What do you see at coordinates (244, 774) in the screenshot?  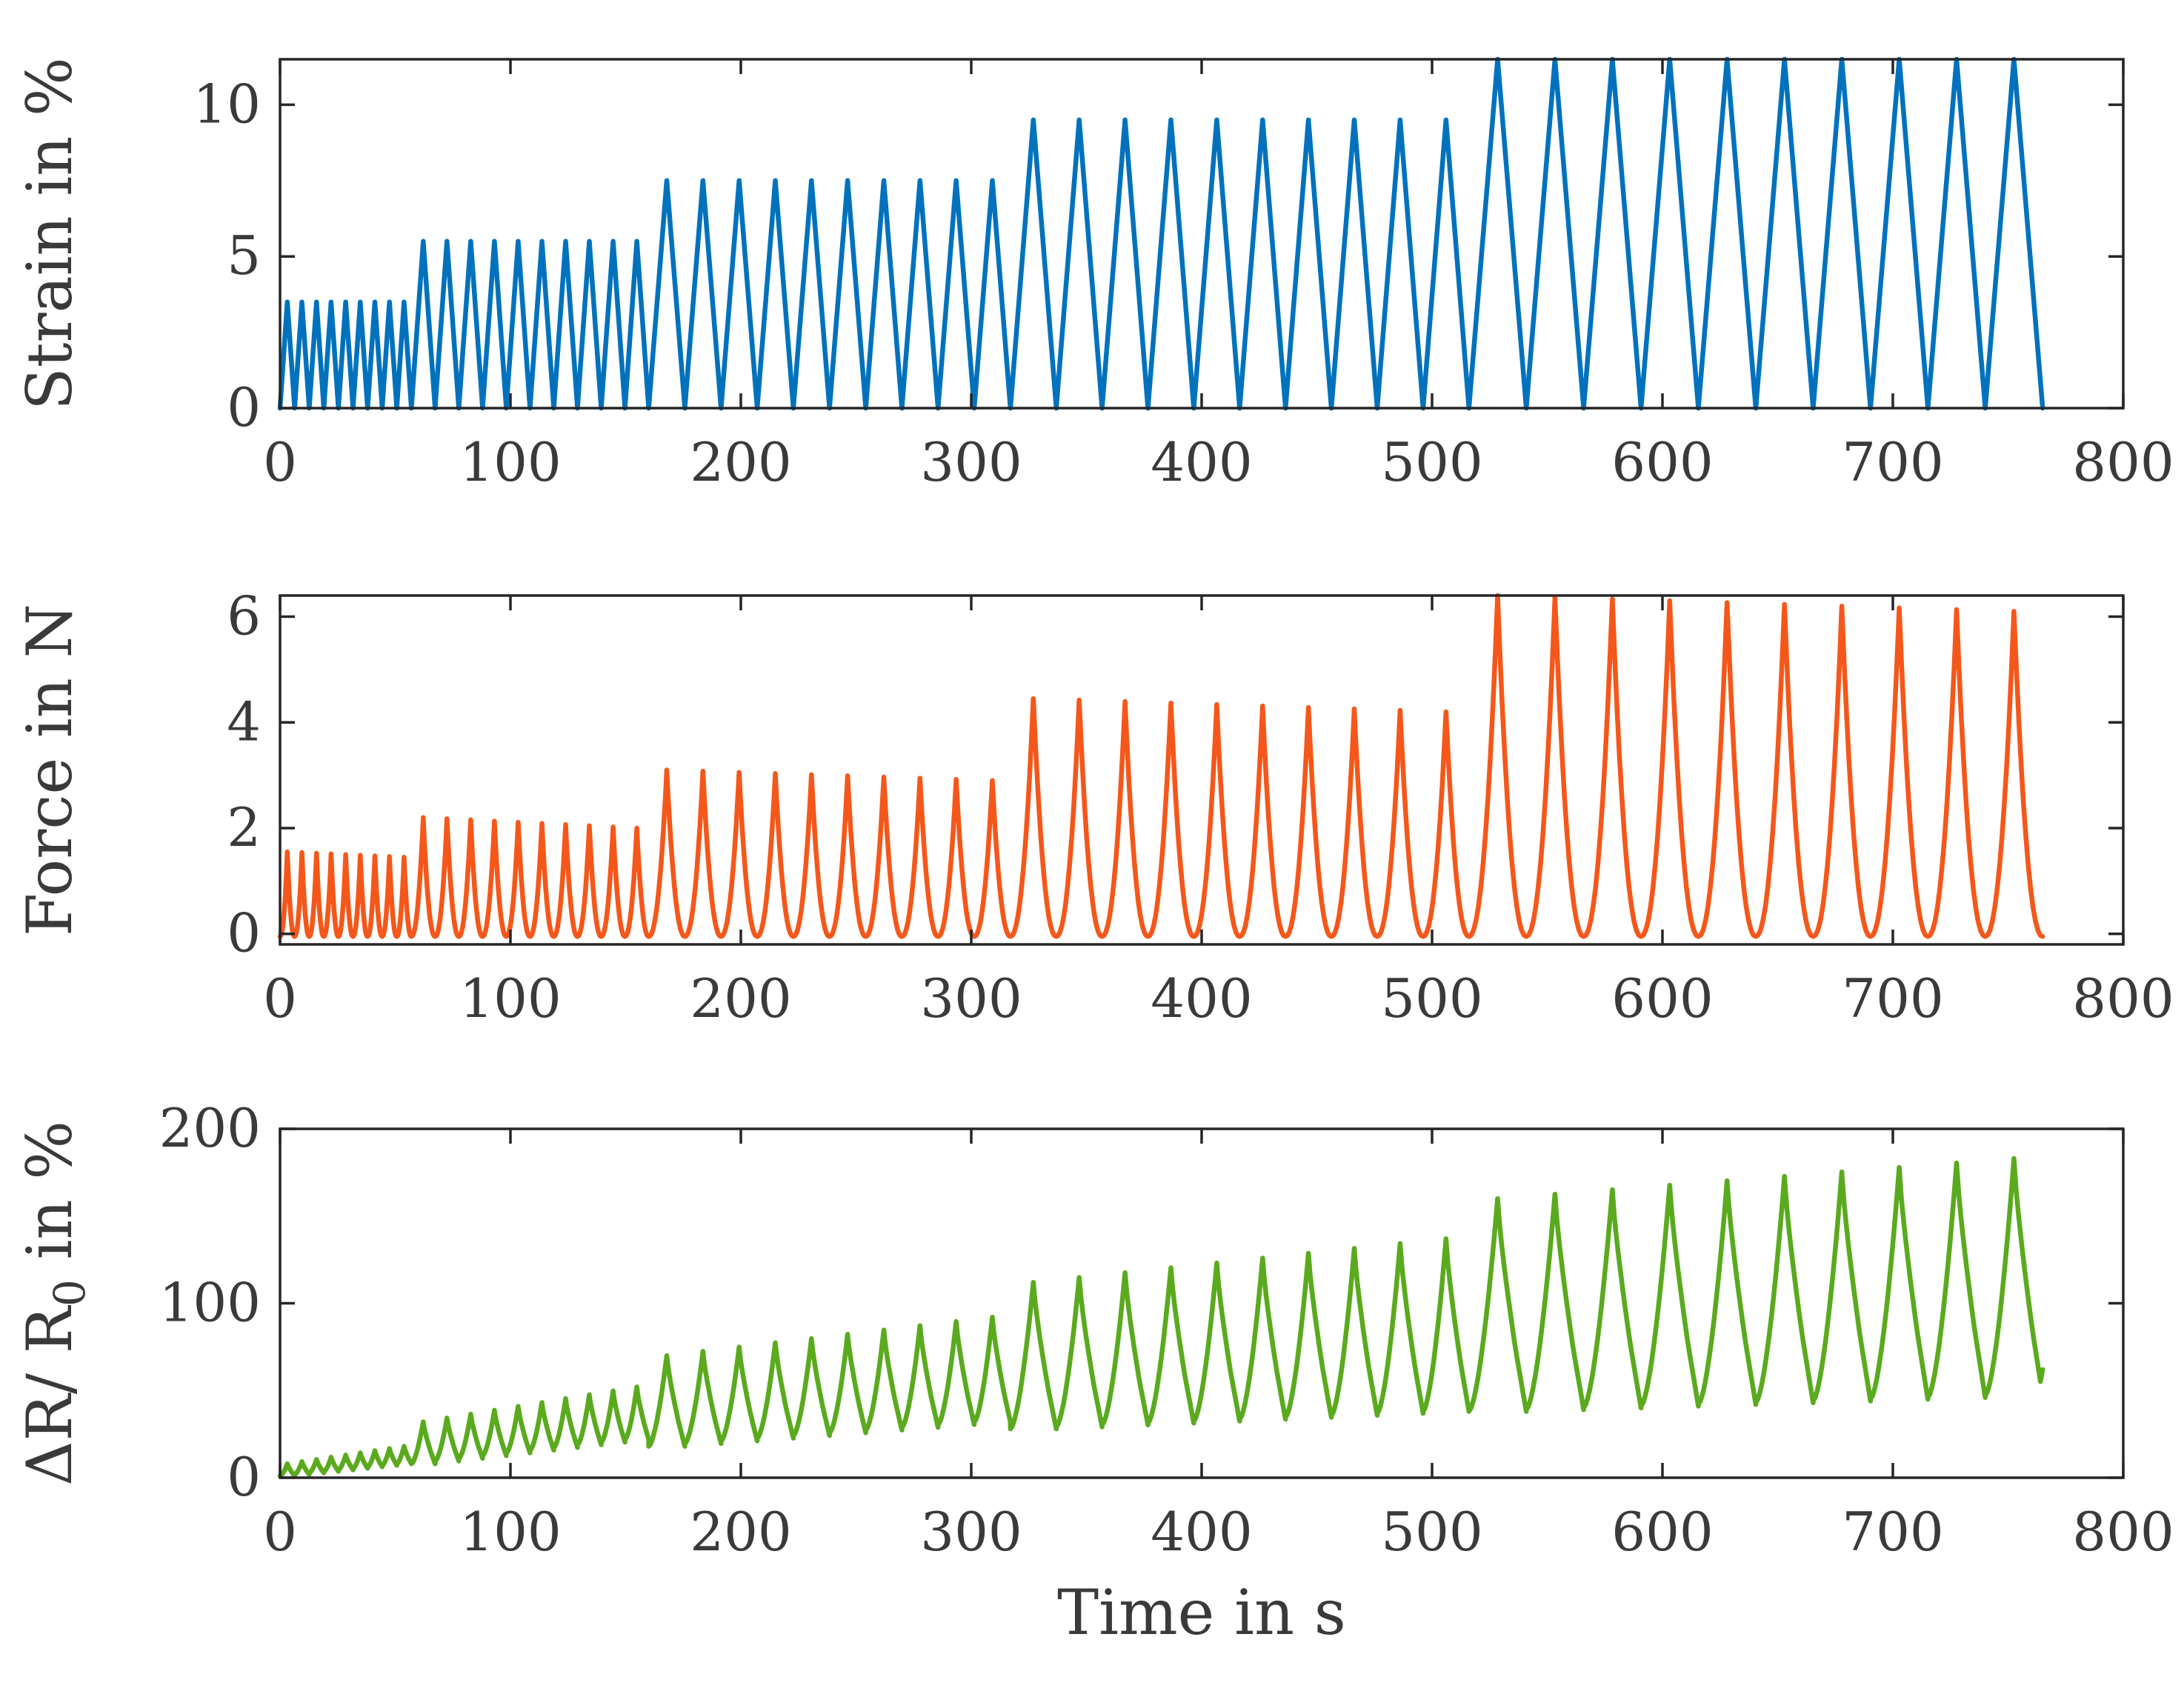 I see `force-y-tick-labels: 0 2 4 6` at bounding box center [244, 774].